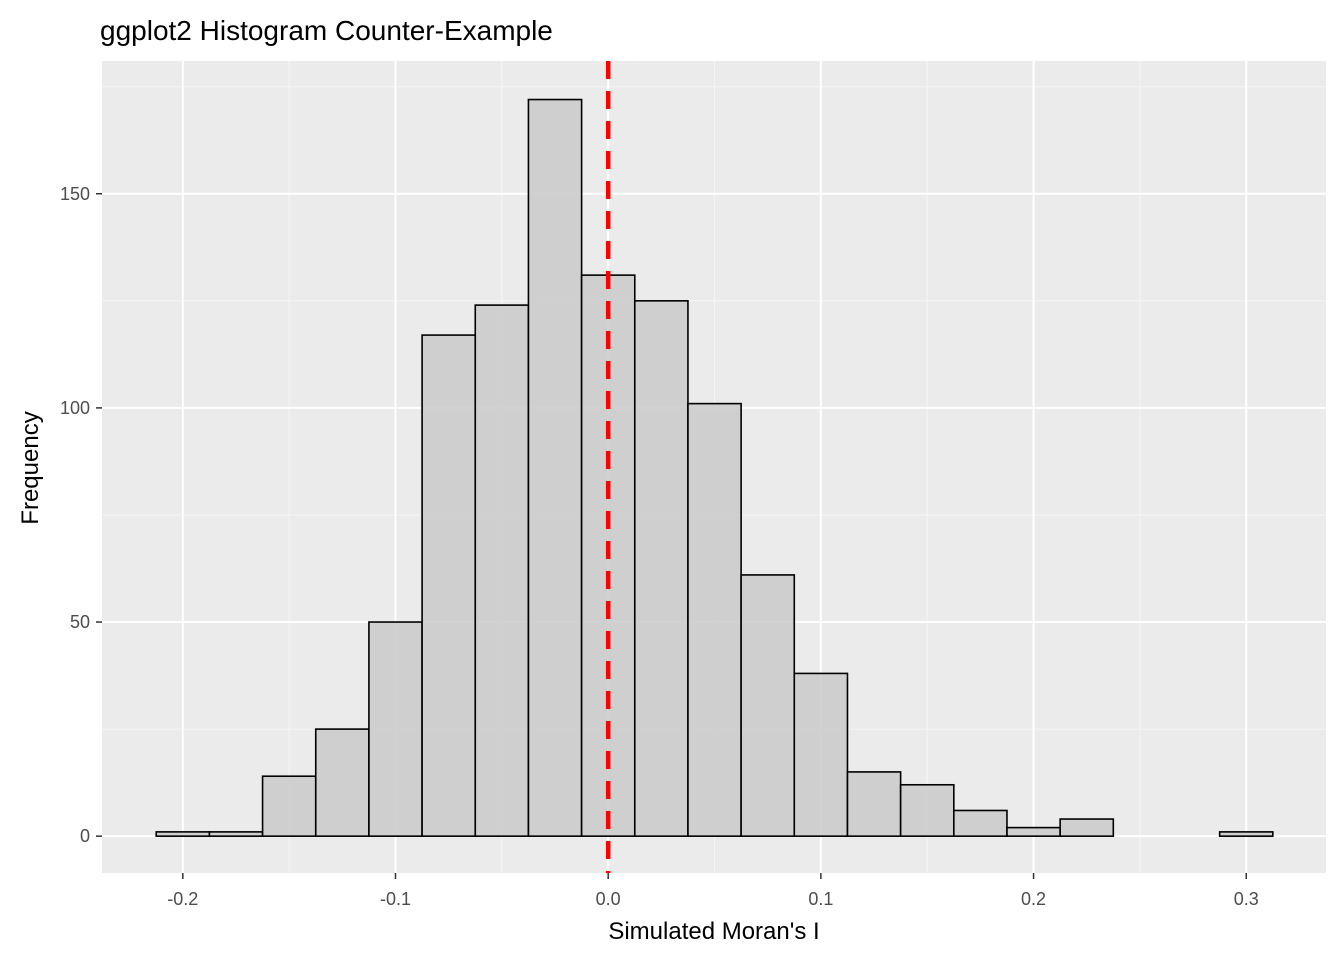  What do you see at coordinates (81, 515) in the screenshot?
I see `y-axis: 0 50 100 150` at bounding box center [81, 515].